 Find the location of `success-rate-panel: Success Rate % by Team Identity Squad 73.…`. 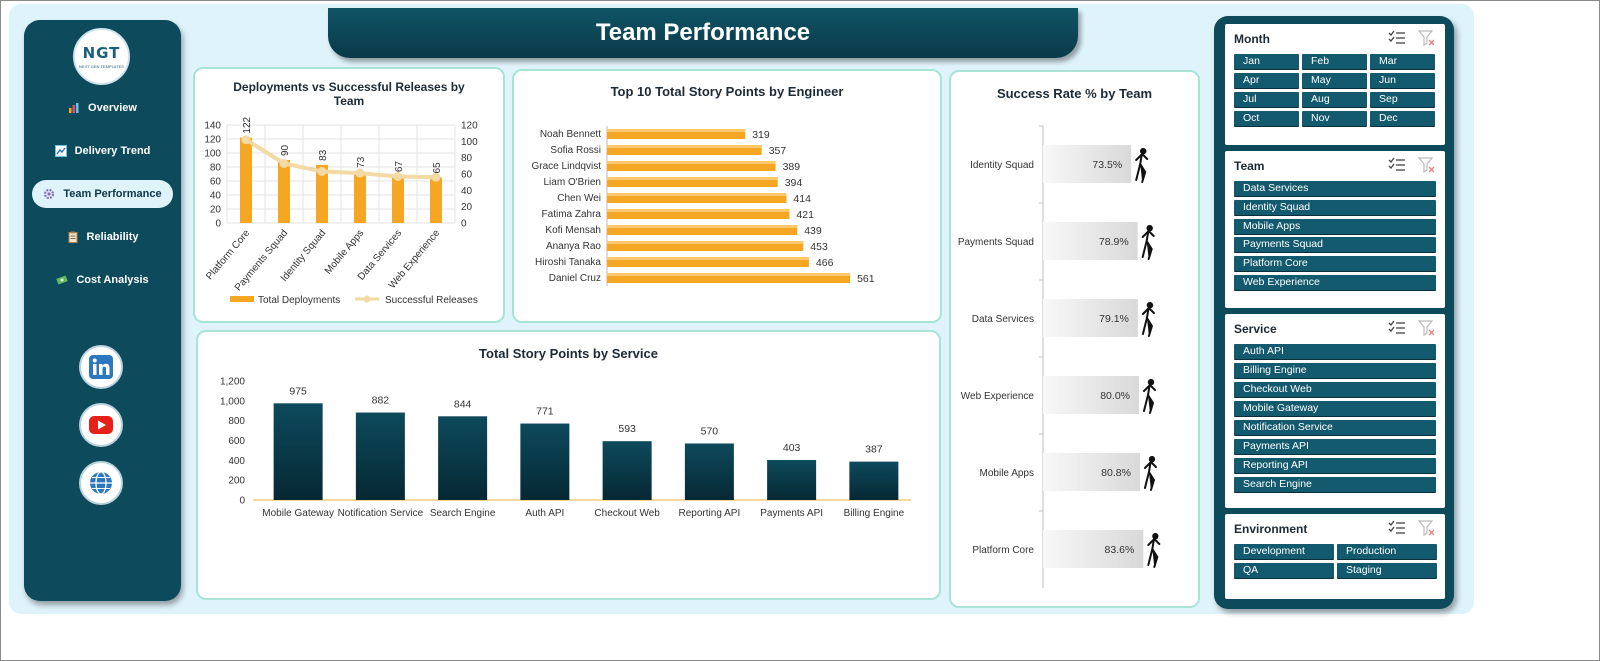

success-rate-panel: Success Rate % by Team Identity Squad 73.… is located at coordinates (1074, 339).